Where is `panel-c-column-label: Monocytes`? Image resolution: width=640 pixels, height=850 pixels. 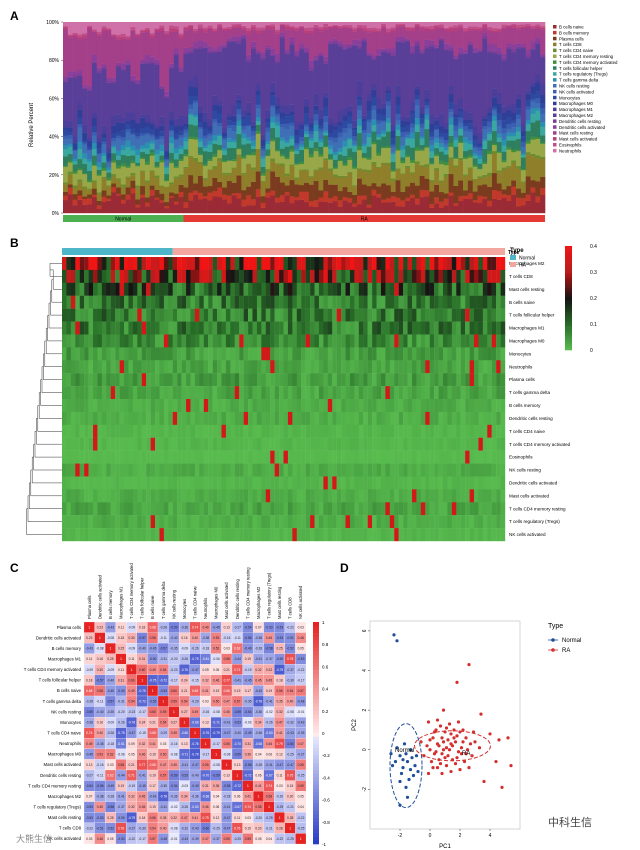 panel-c-column-label: Monocytes is located at coordinates (184, 609).